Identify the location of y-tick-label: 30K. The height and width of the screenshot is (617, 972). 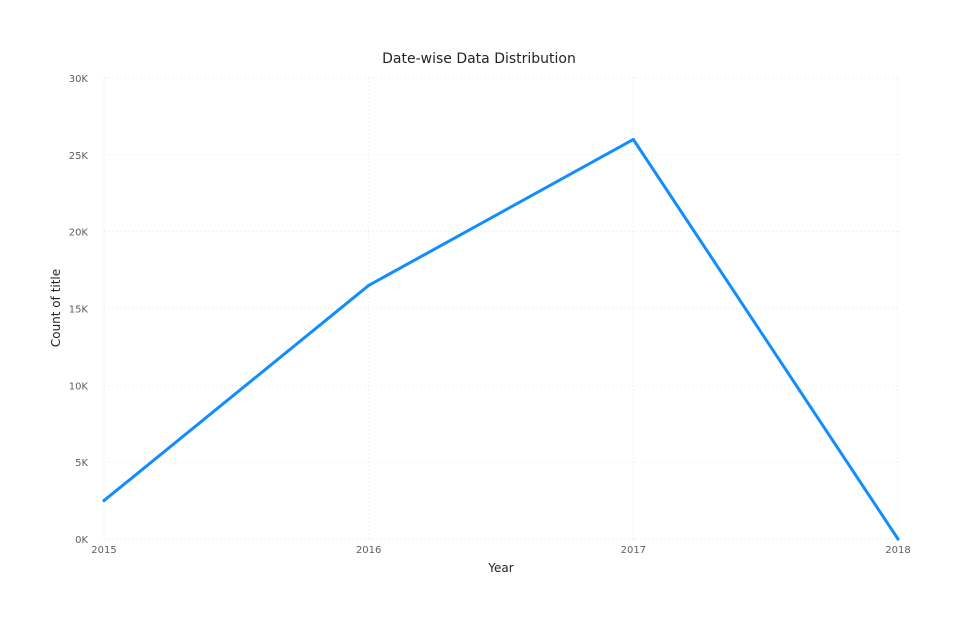
(79, 79).